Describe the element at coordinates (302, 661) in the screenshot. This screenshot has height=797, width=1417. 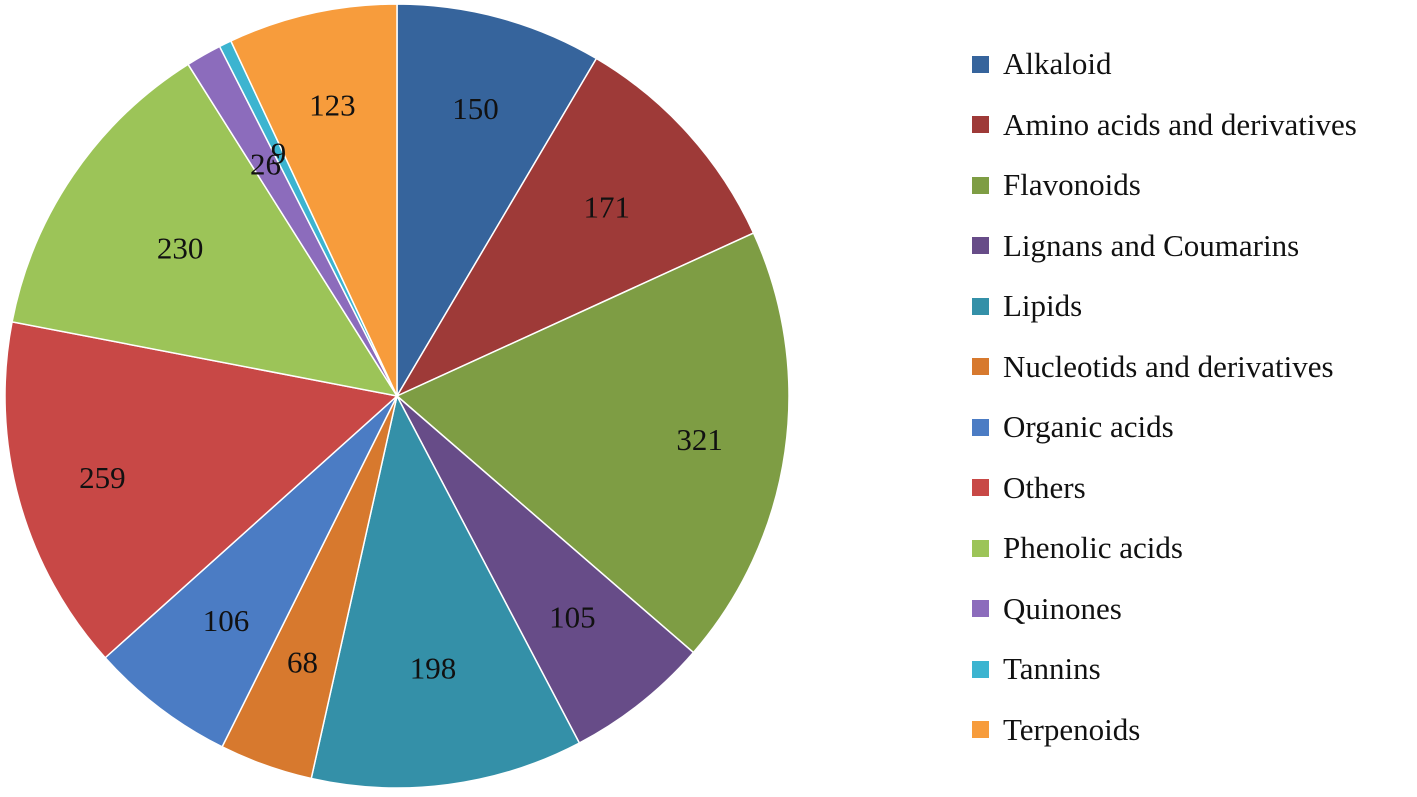
I see `slice-value-label: 68` at that location.